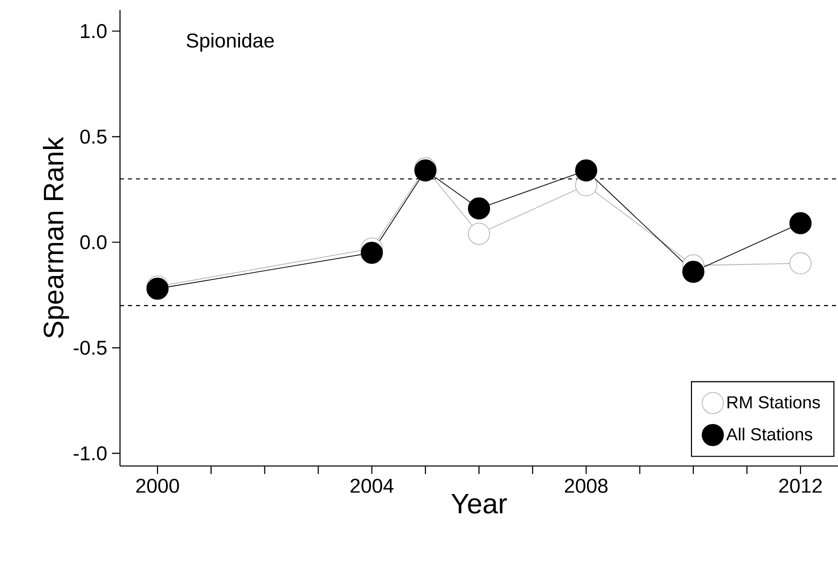 The width and height of the screenshot is (838, 576). I want to click on legend-label: All Stations, so click(769, 434).